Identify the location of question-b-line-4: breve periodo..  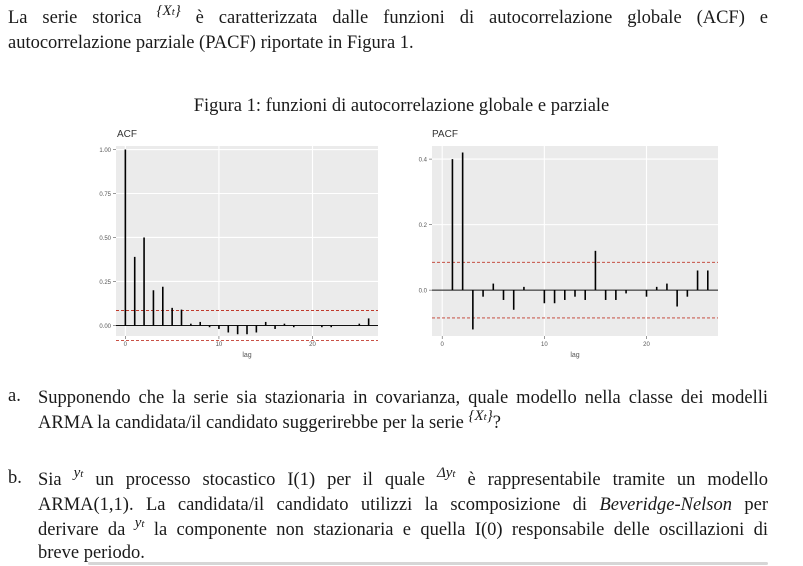
(91, 553).